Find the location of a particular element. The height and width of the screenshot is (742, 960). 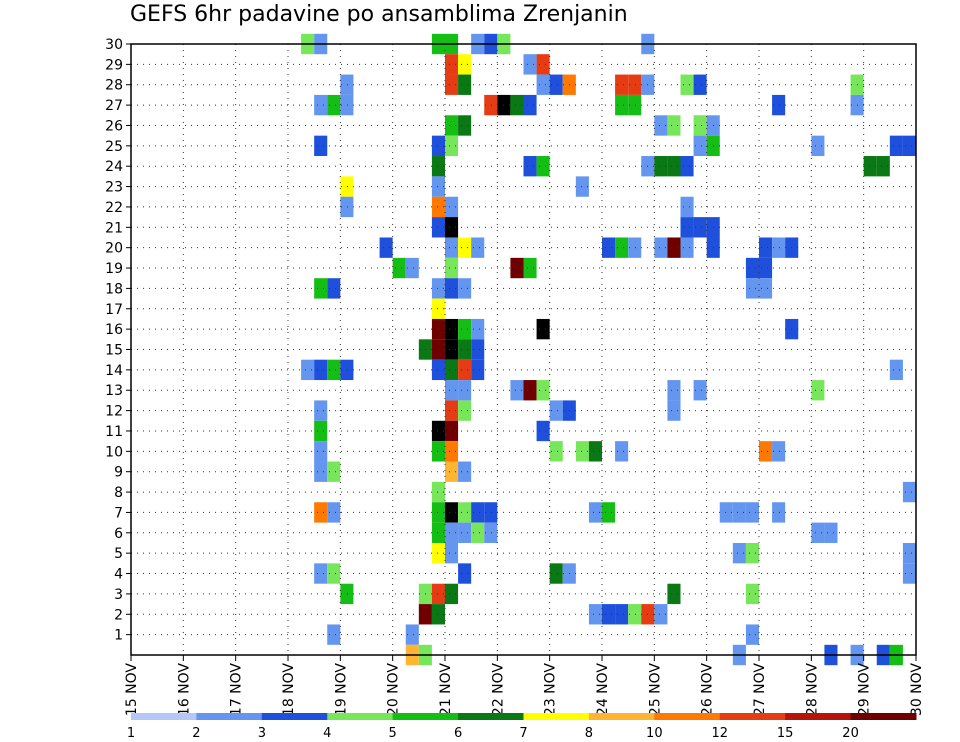

x-tick-label: 15 NOV is located at coordinates (132, 690).